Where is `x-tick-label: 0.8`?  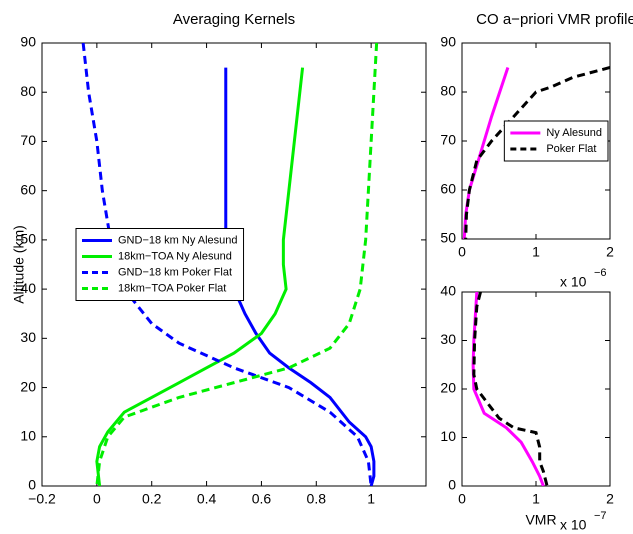
x-tick-label: 0.8 is located at coordinates (317, 499).